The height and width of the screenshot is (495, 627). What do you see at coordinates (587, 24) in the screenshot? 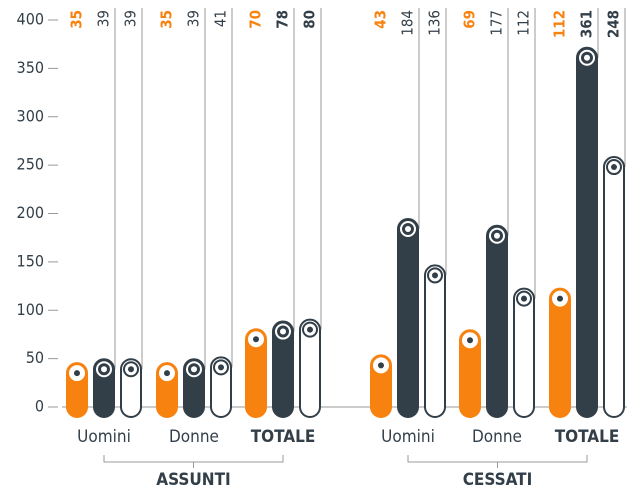
I see `value-label: 361` at bounding box center [587, 24].